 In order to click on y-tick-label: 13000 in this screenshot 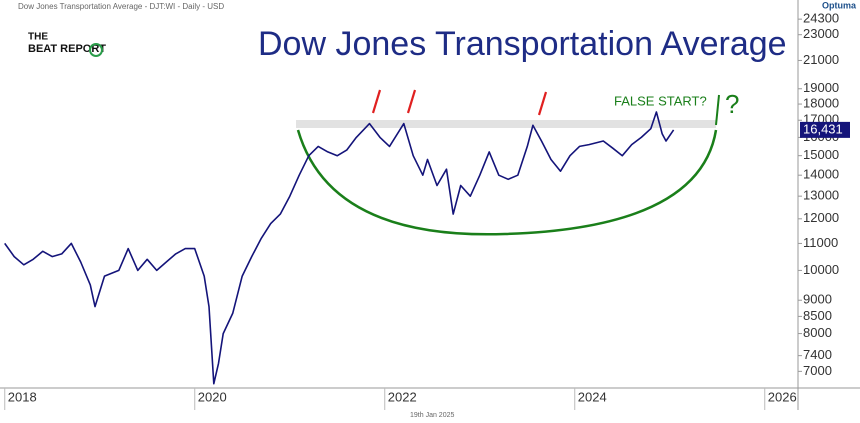, I will do `click(821, 195)`.